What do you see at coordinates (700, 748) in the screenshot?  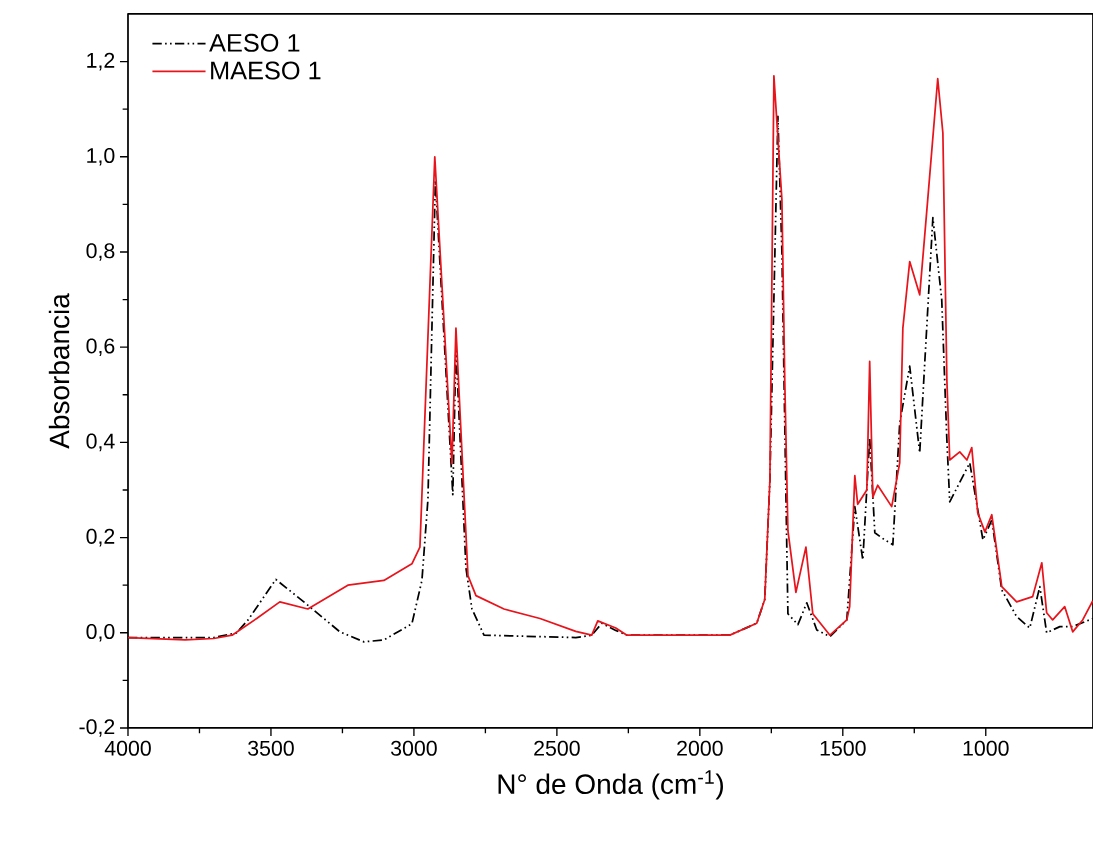 I see `x-tick-label: 2000` at bounding box center [700, 748].